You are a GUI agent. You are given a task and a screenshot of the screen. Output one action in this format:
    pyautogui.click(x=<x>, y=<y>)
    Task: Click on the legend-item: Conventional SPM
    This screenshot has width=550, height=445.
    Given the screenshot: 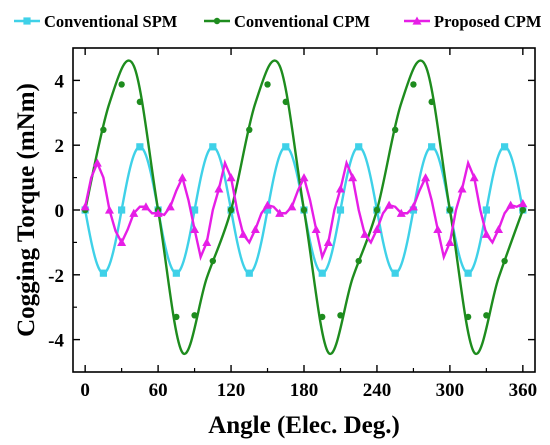 What is the action you would take?
    pyautogui.click(x=96, y=21)
    